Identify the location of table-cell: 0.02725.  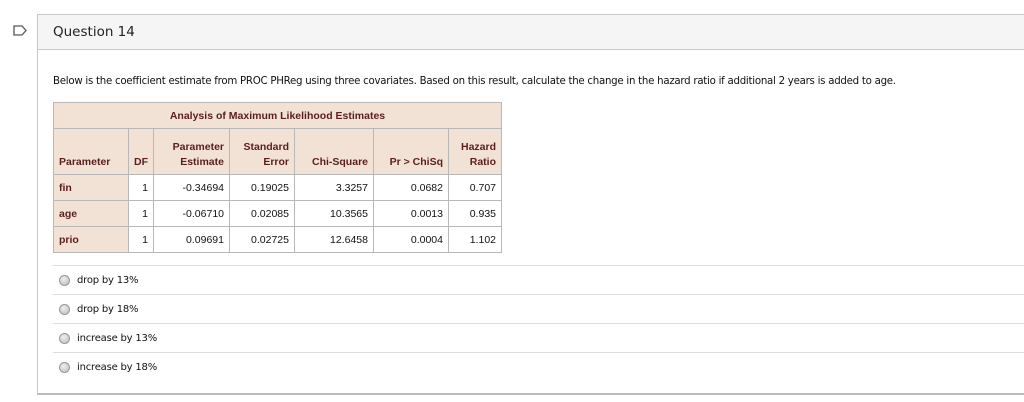
(262, 239).